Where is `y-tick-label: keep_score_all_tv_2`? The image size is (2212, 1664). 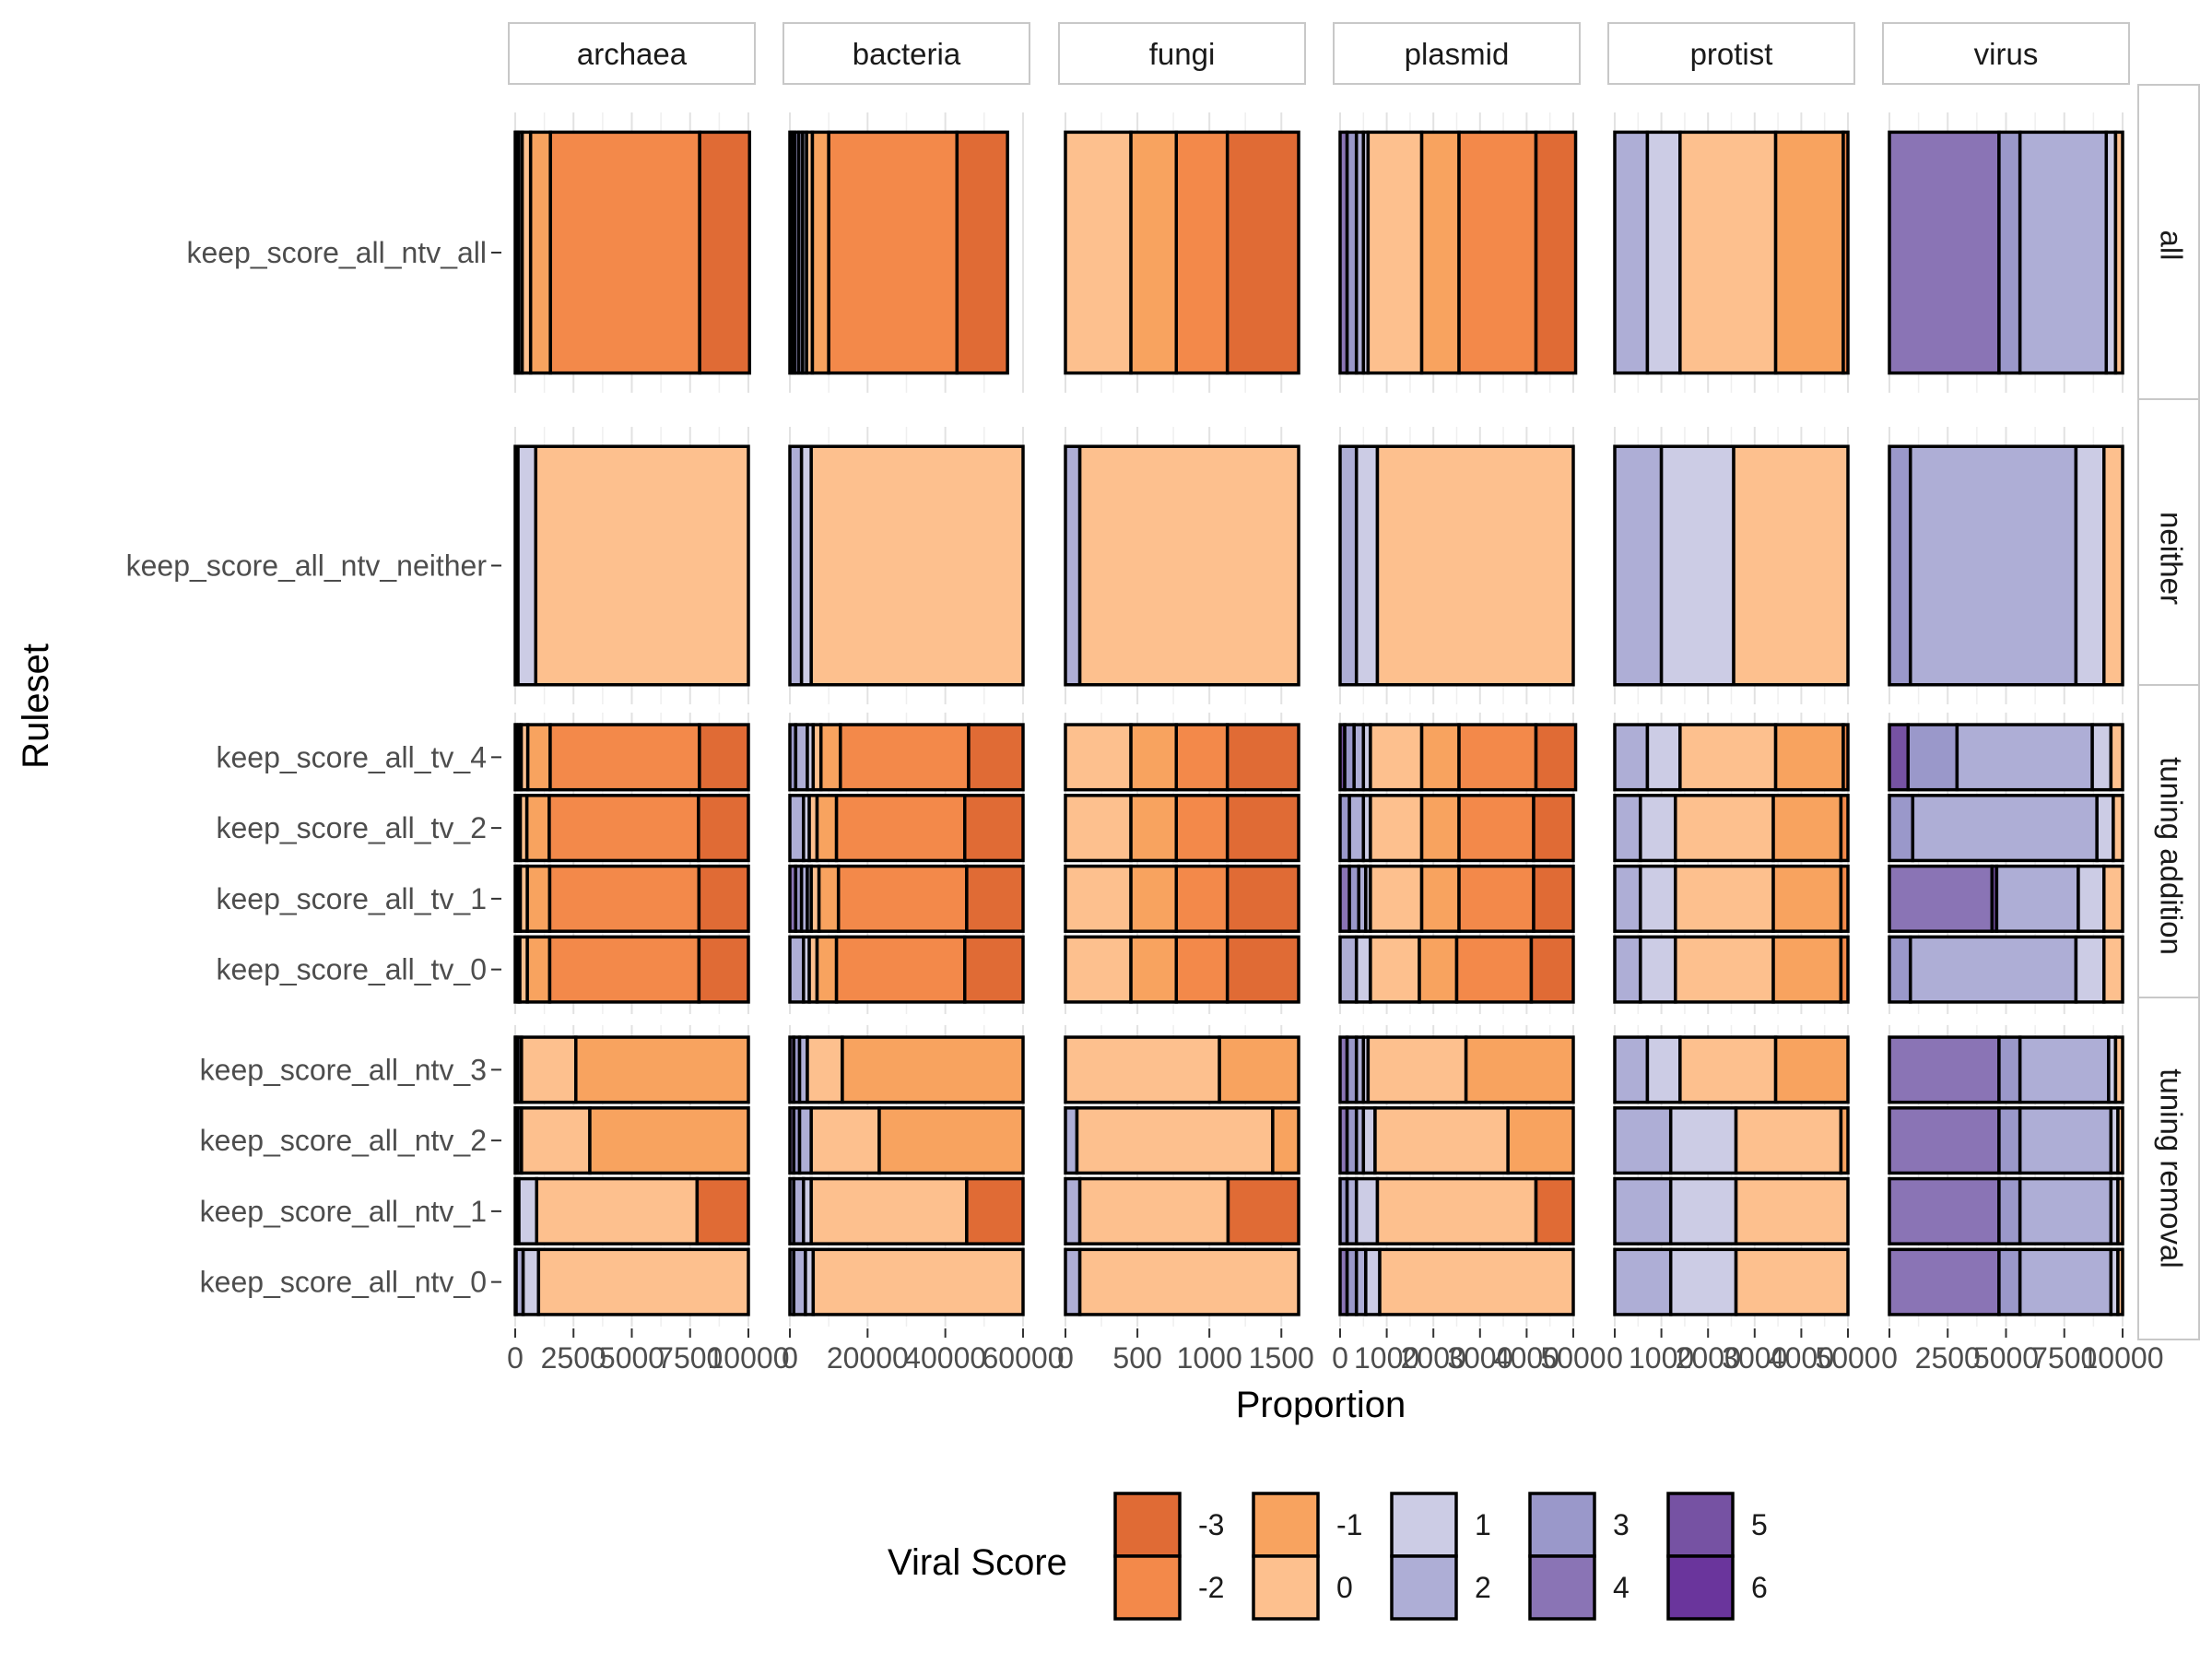 y-tick-label: keep_score_all_tv_2 is located at coordinates (351, 827).